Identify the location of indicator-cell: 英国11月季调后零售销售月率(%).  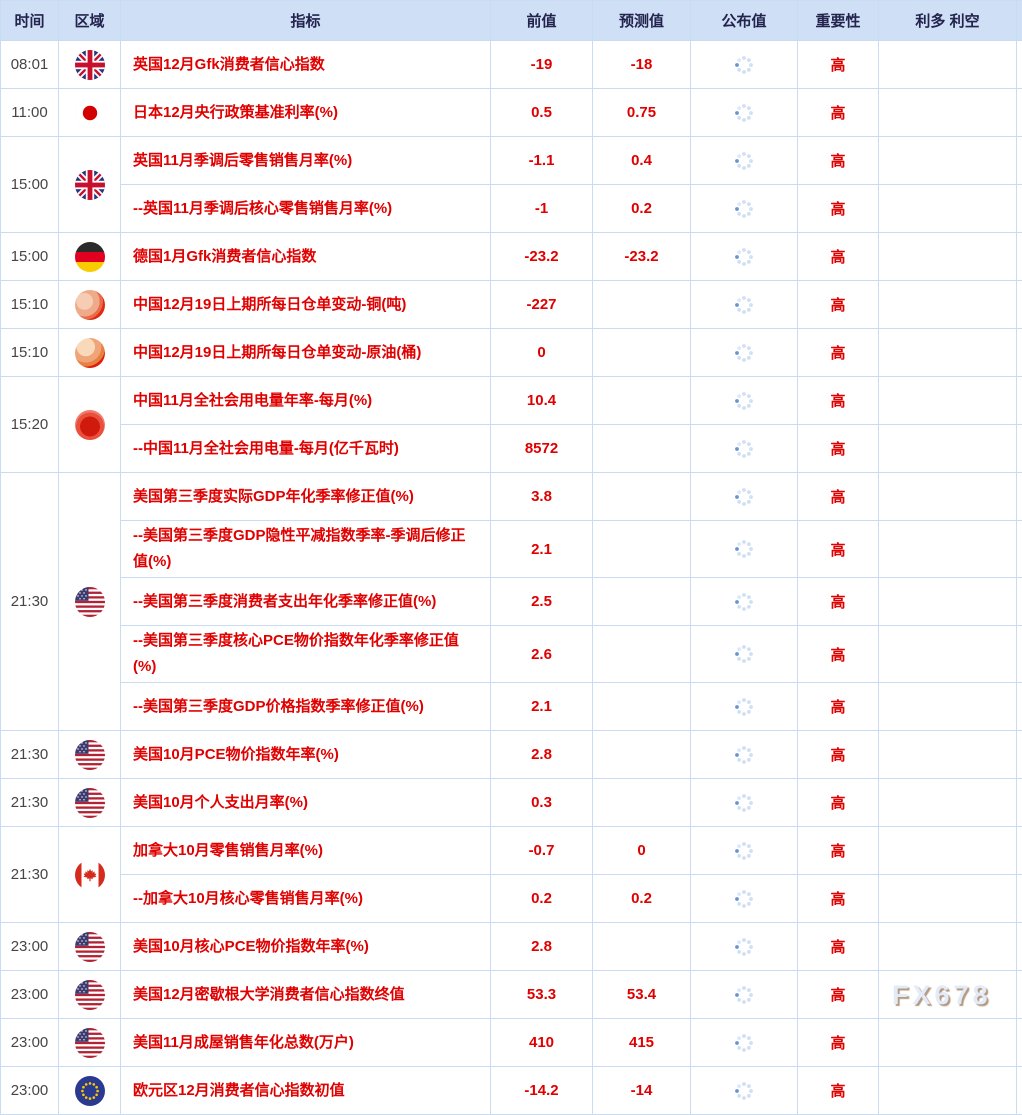
(306, 161).